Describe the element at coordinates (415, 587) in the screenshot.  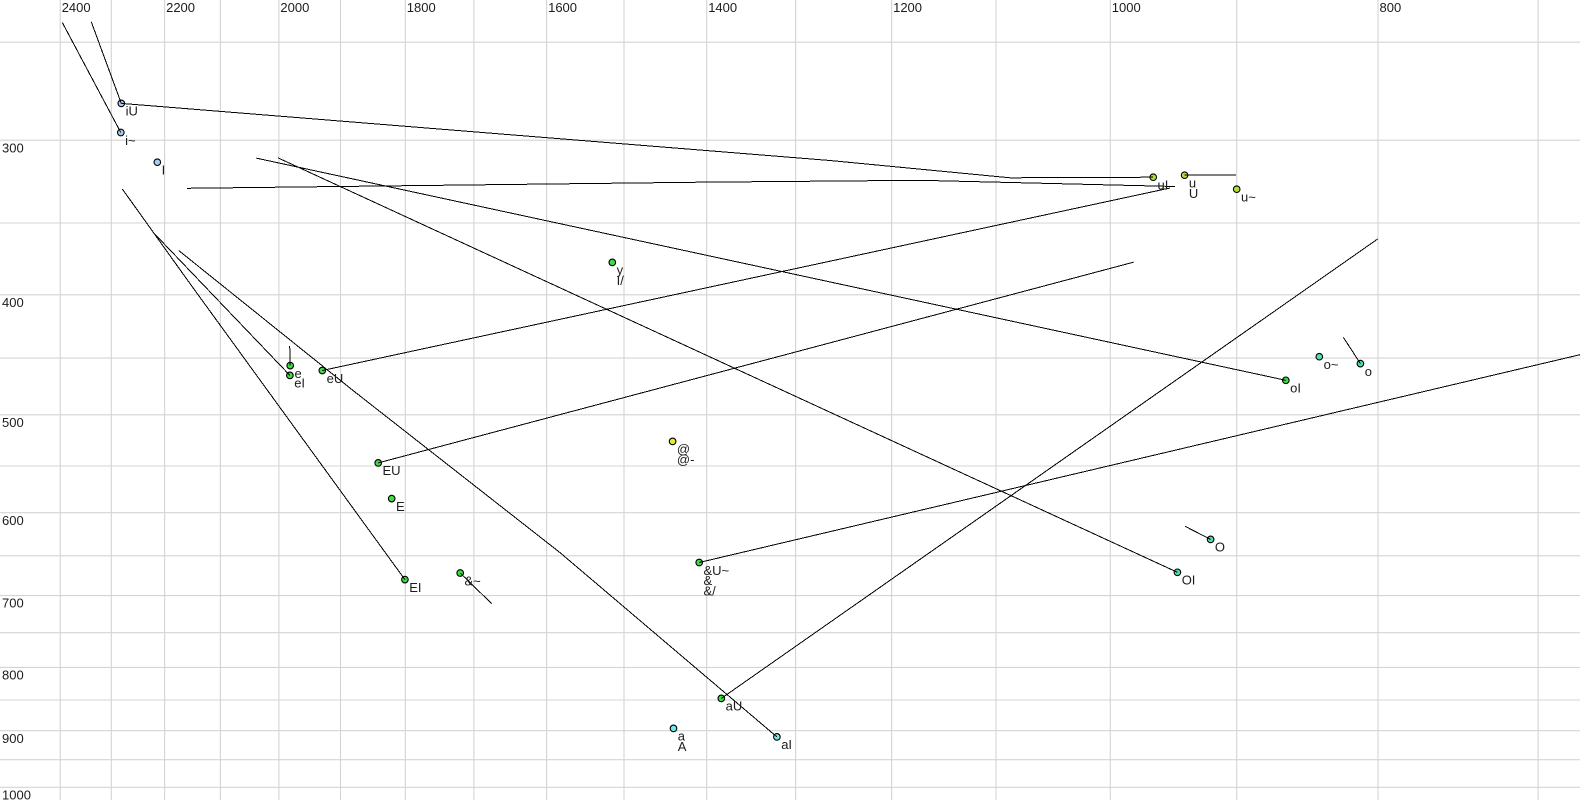
I see `svg-text: EI` at that location.